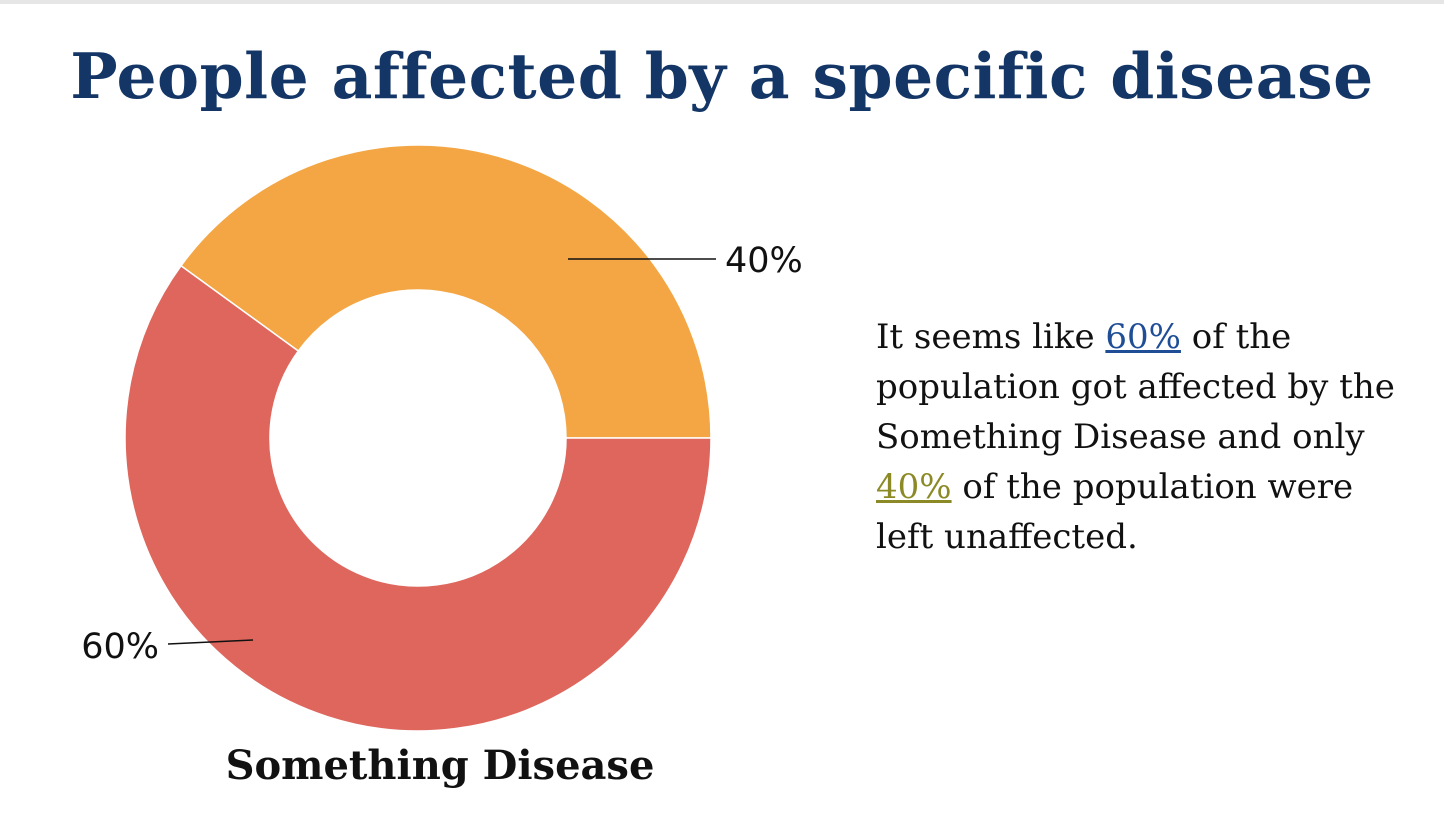 Image resolution: width=1444 pixels, height=836 pixels. Describe the element at coordinates (210, 642) in the screenshot. I see `leader-line-affected` at that location.